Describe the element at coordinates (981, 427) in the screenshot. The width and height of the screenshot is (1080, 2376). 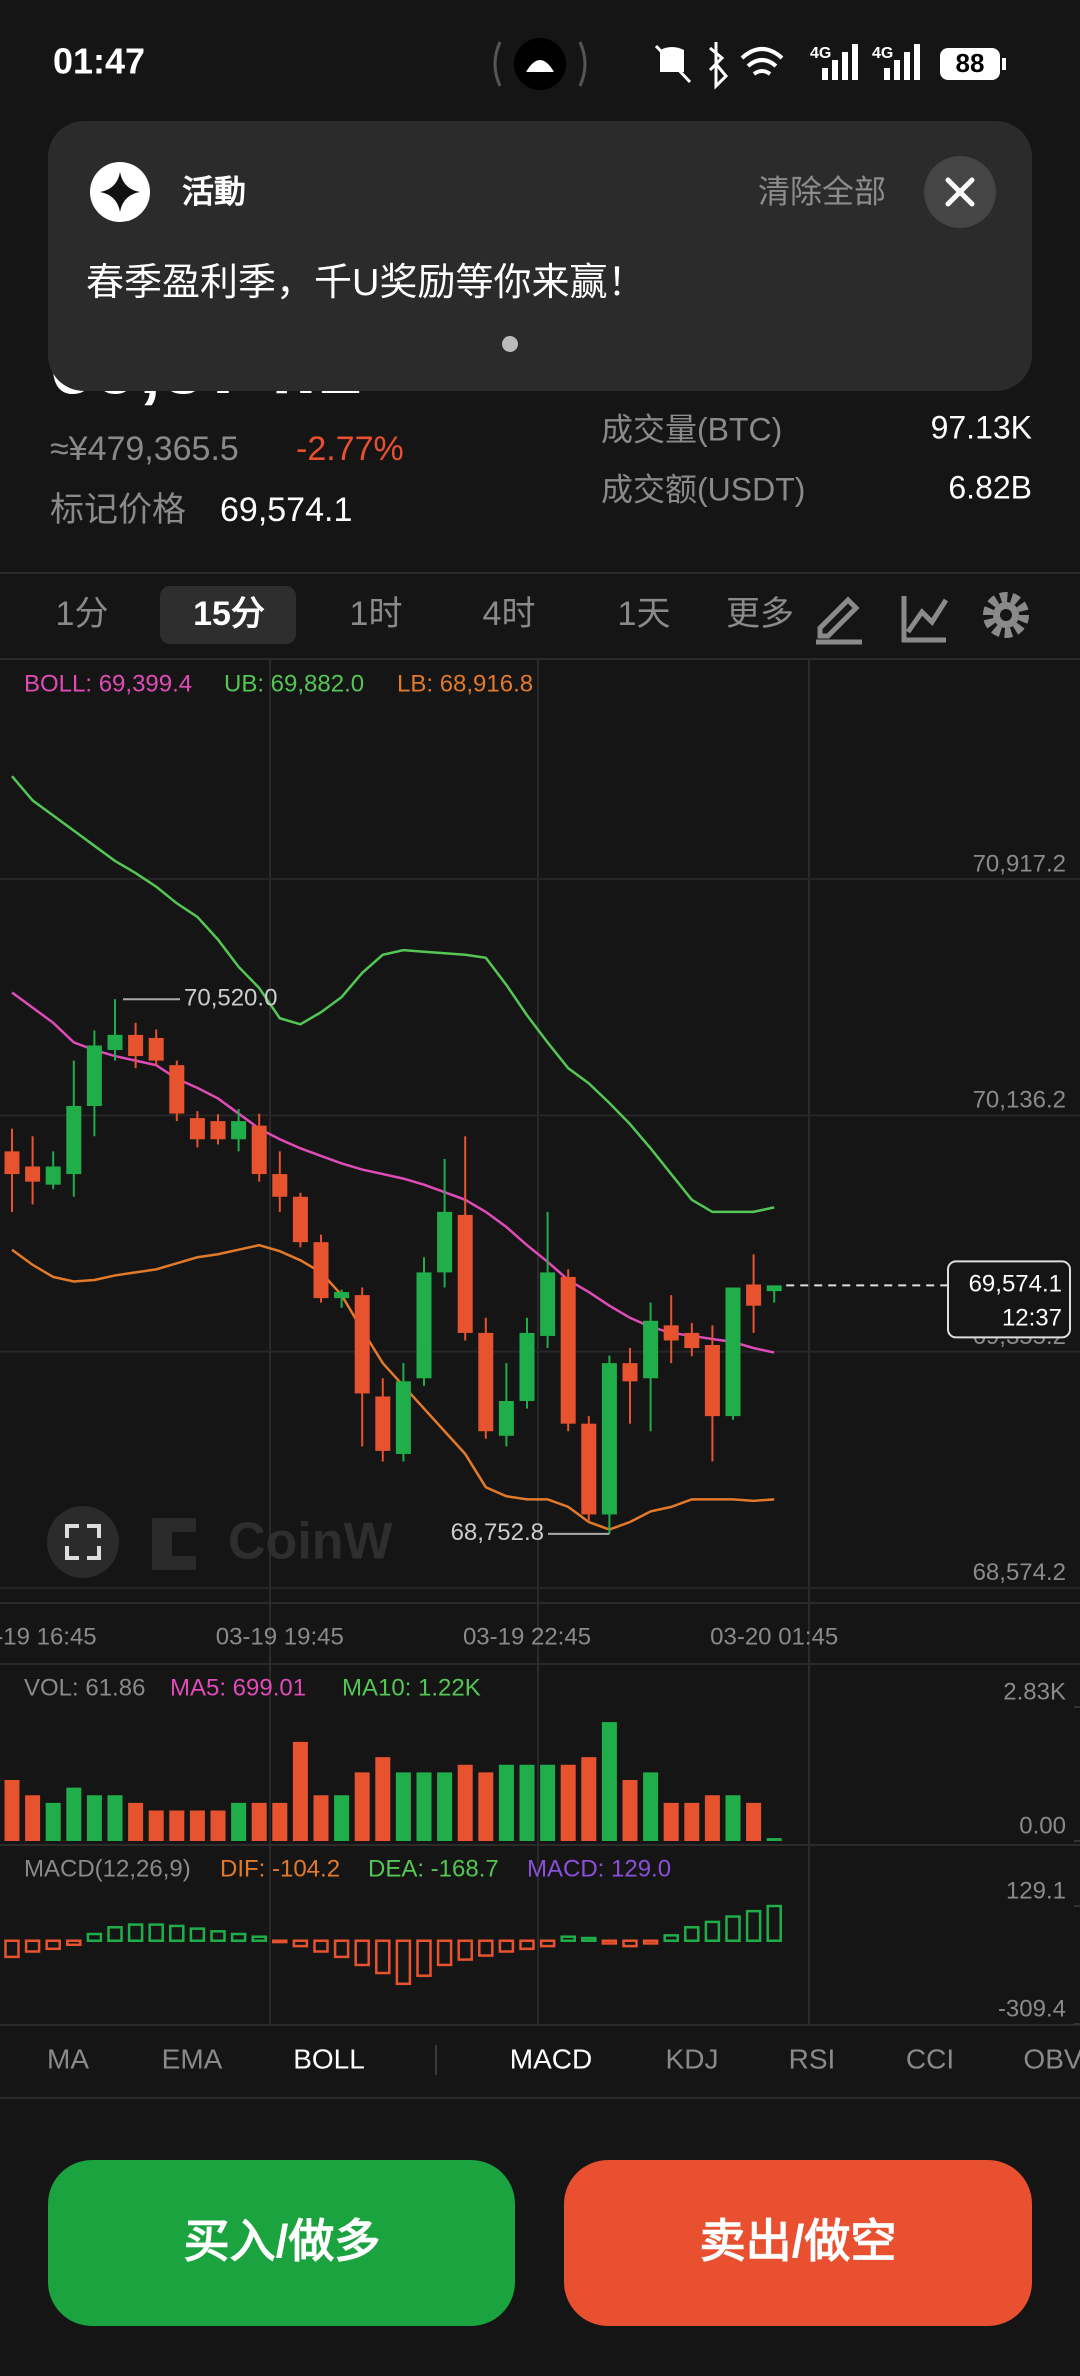
I see `stat-value: 97.13K` at that location.